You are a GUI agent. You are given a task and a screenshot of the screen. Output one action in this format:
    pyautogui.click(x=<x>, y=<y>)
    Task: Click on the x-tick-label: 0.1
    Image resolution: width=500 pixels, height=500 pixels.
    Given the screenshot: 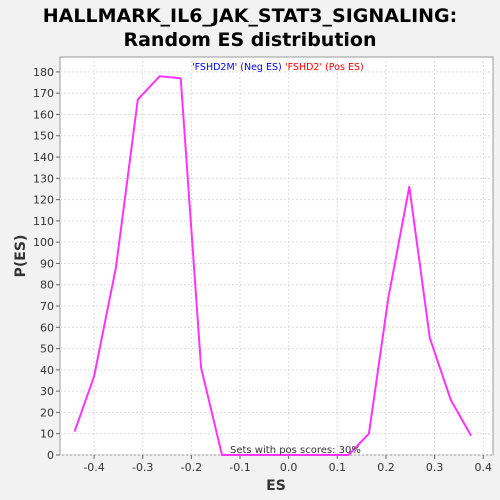 What is the action you would take?
    pyautogui.click(x=338, y=467)
    